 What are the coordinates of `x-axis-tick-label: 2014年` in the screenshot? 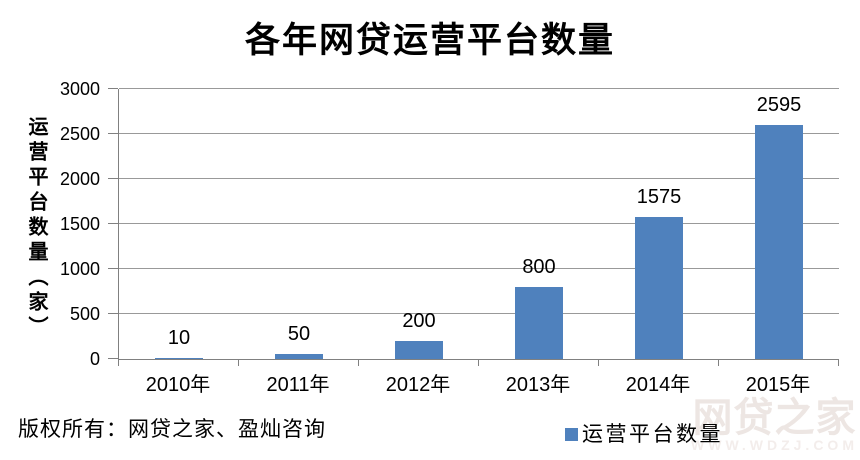 It's located at (658, 385).